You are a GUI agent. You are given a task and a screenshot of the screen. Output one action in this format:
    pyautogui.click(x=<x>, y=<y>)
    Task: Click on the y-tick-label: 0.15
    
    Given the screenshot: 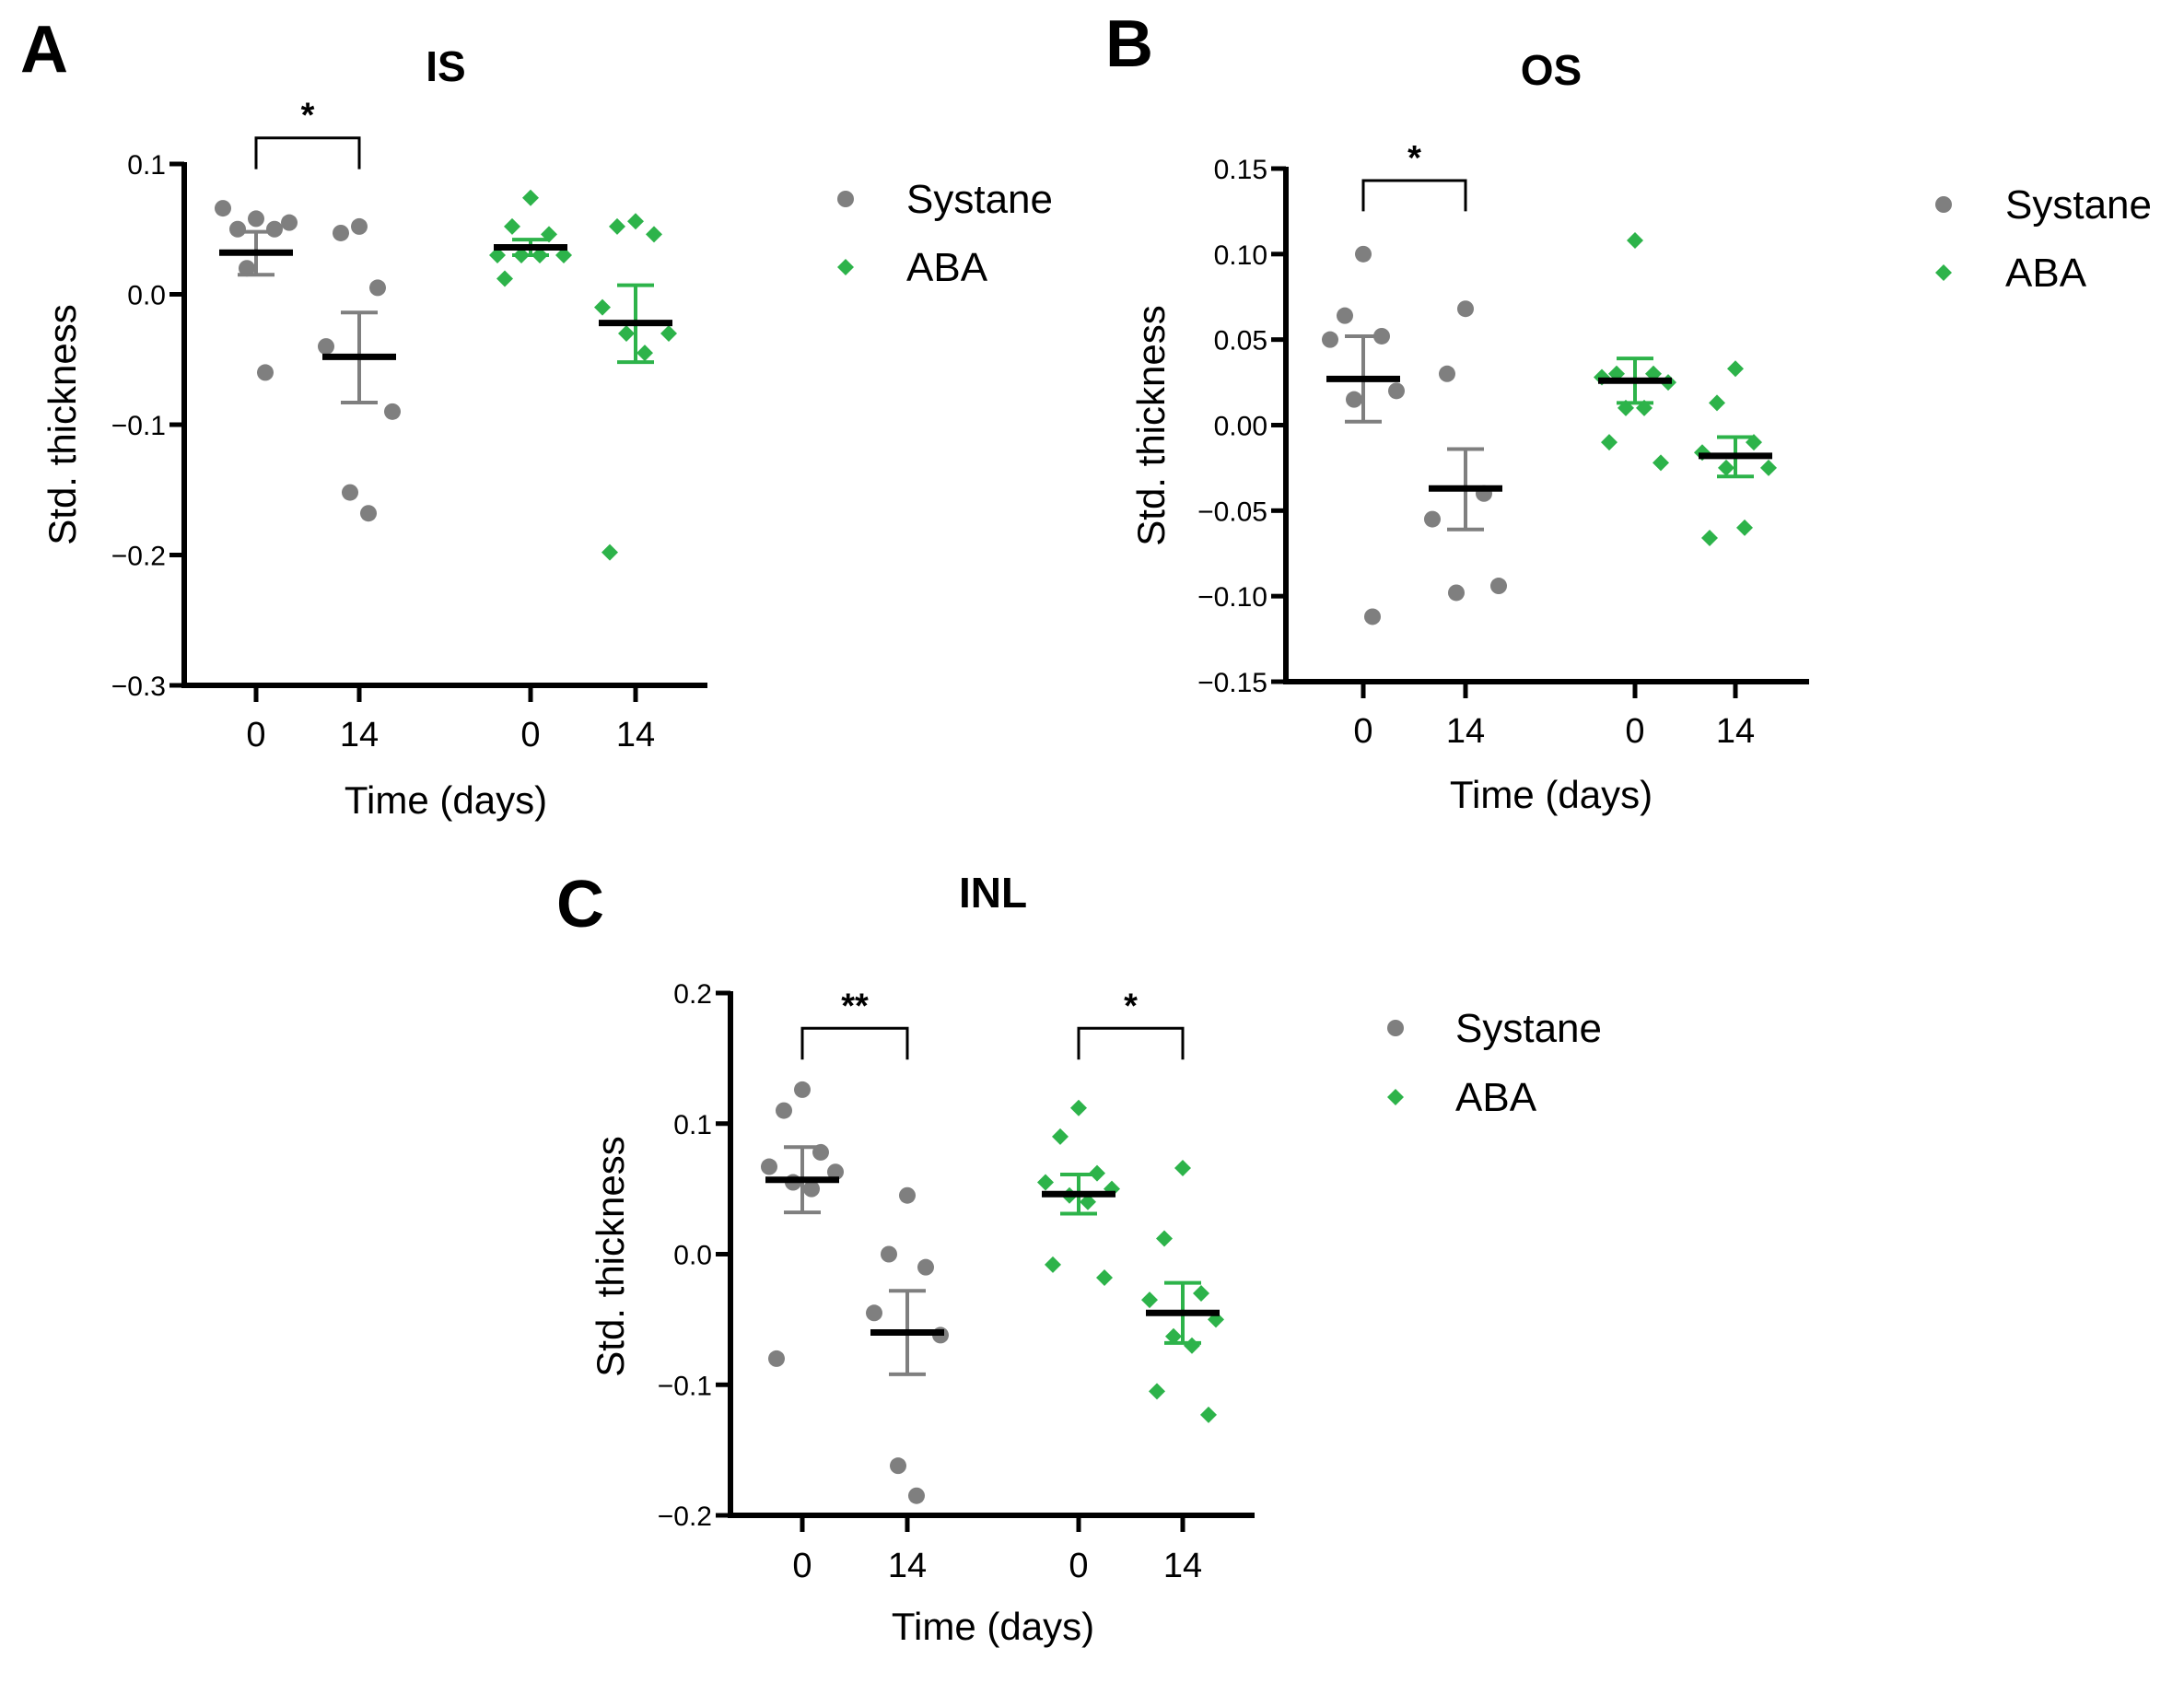 What is the action you would take?
    pyautogui.click(x=1240, y=170)
    